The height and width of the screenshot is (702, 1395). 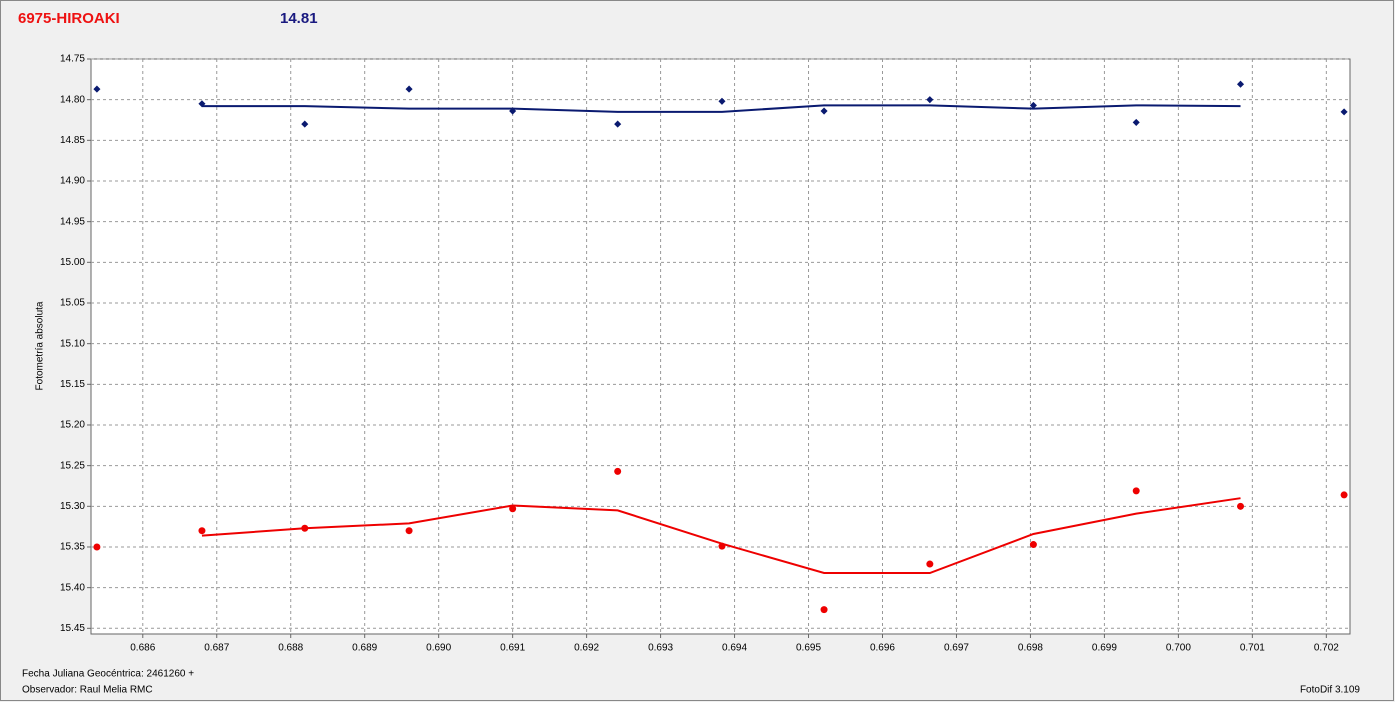 I want to click on x-tick-label: 0.700, so click(x=1178, y=648).